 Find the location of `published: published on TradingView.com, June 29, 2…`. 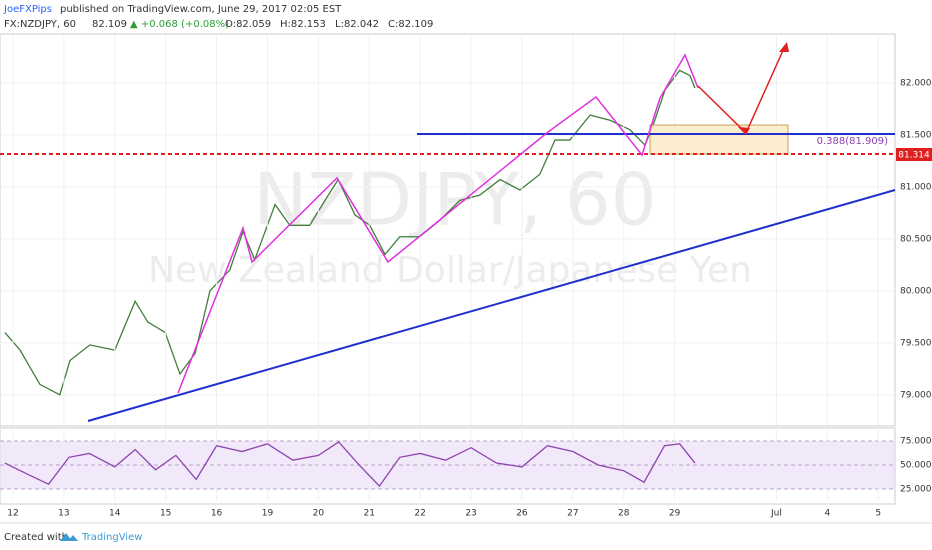

published: published on TradingView.com, June 29, 2… is located at coordinates (201, 9).